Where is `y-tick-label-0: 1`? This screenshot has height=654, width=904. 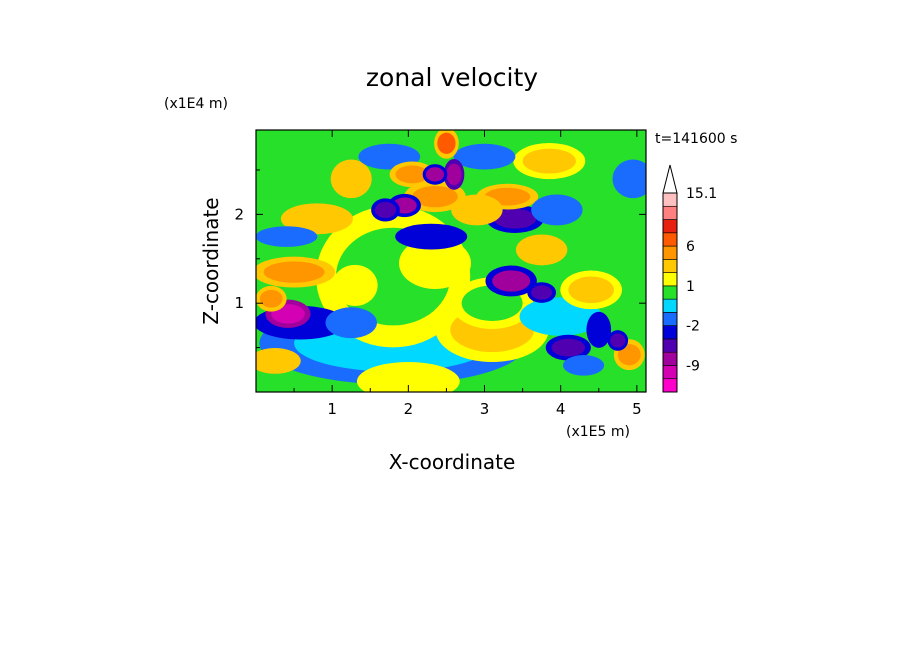
y-tick-label-0: 1 is located at coordinates (239, 303).